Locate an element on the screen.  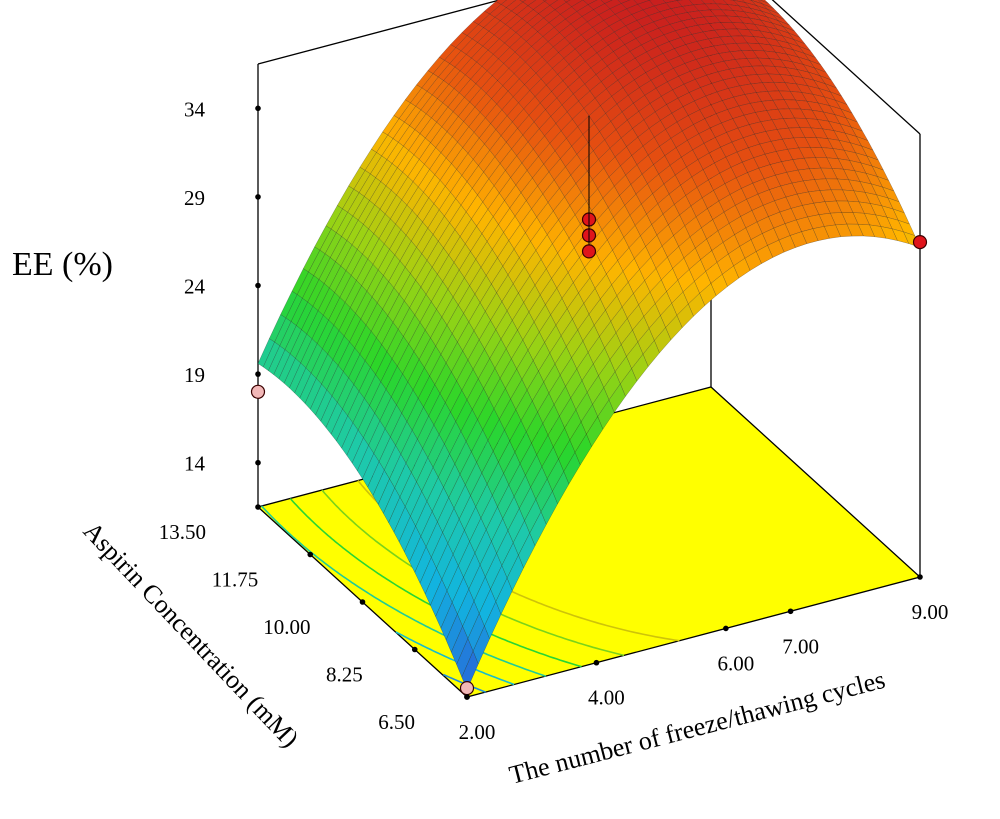
y-tick-label: 13.50 is located at coordinates (182, 532).